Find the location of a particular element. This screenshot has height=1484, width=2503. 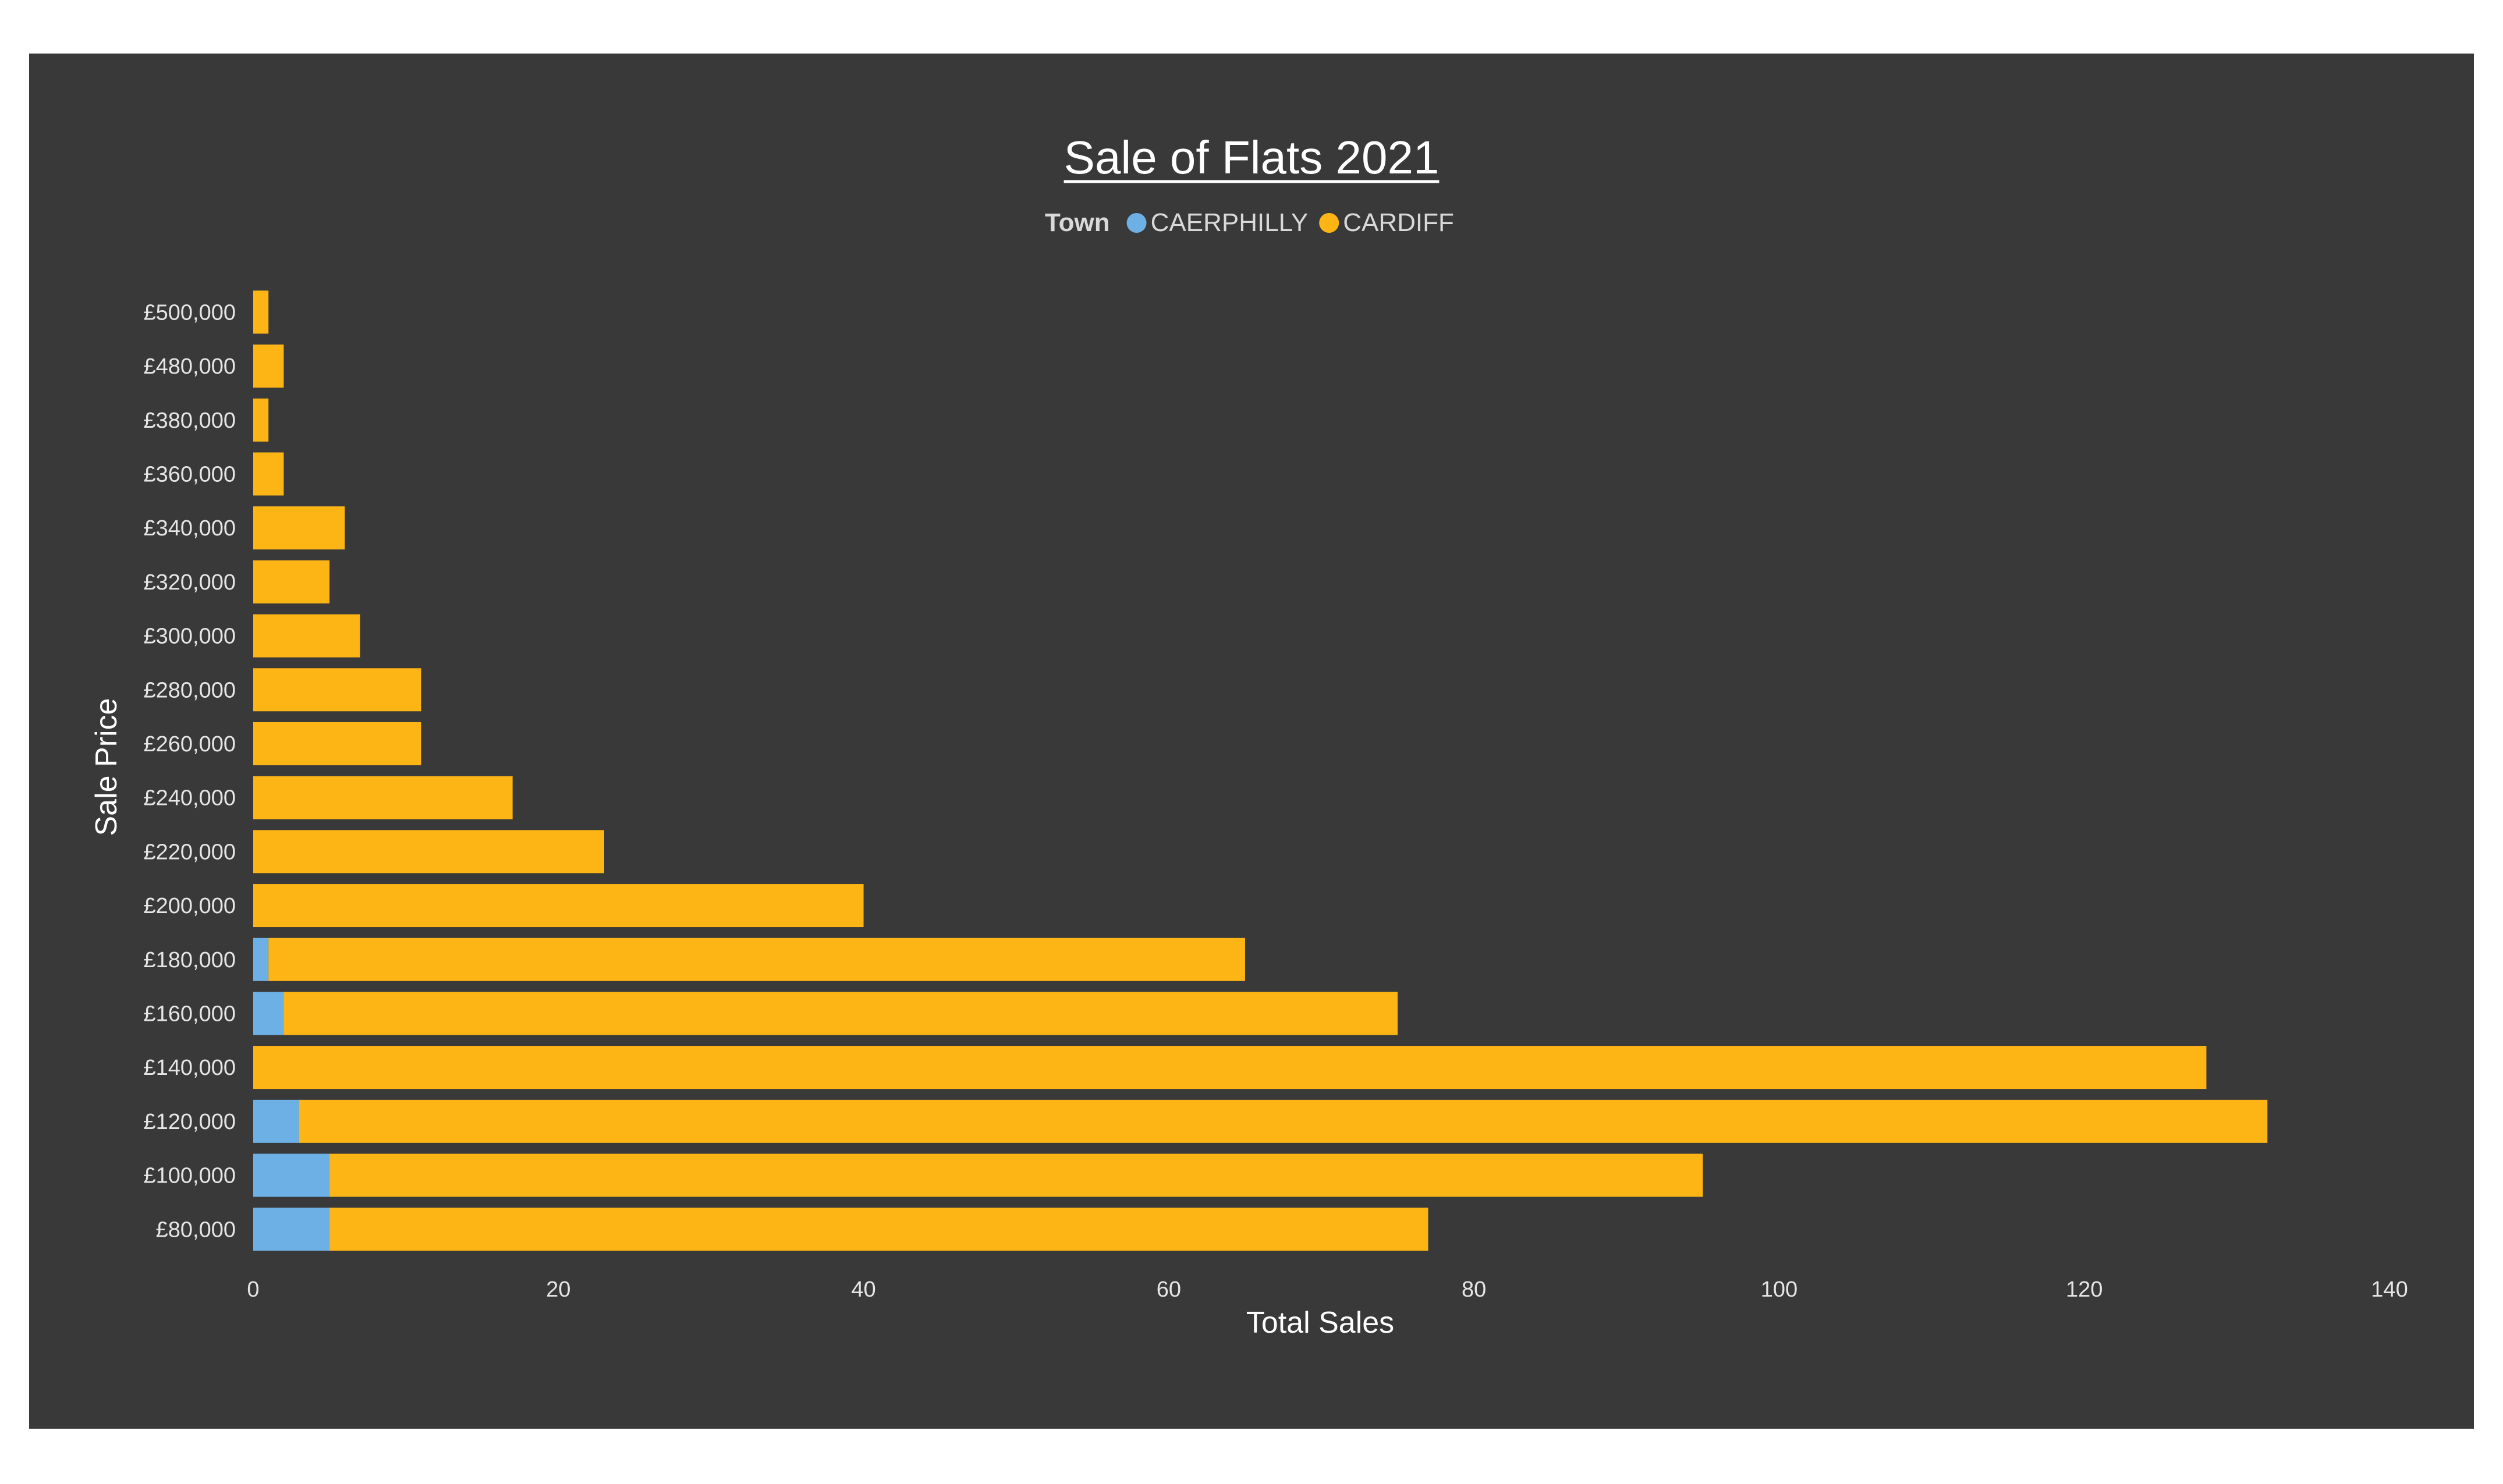

y-tick-label: £200,000 is located at coordinates (190, 906).